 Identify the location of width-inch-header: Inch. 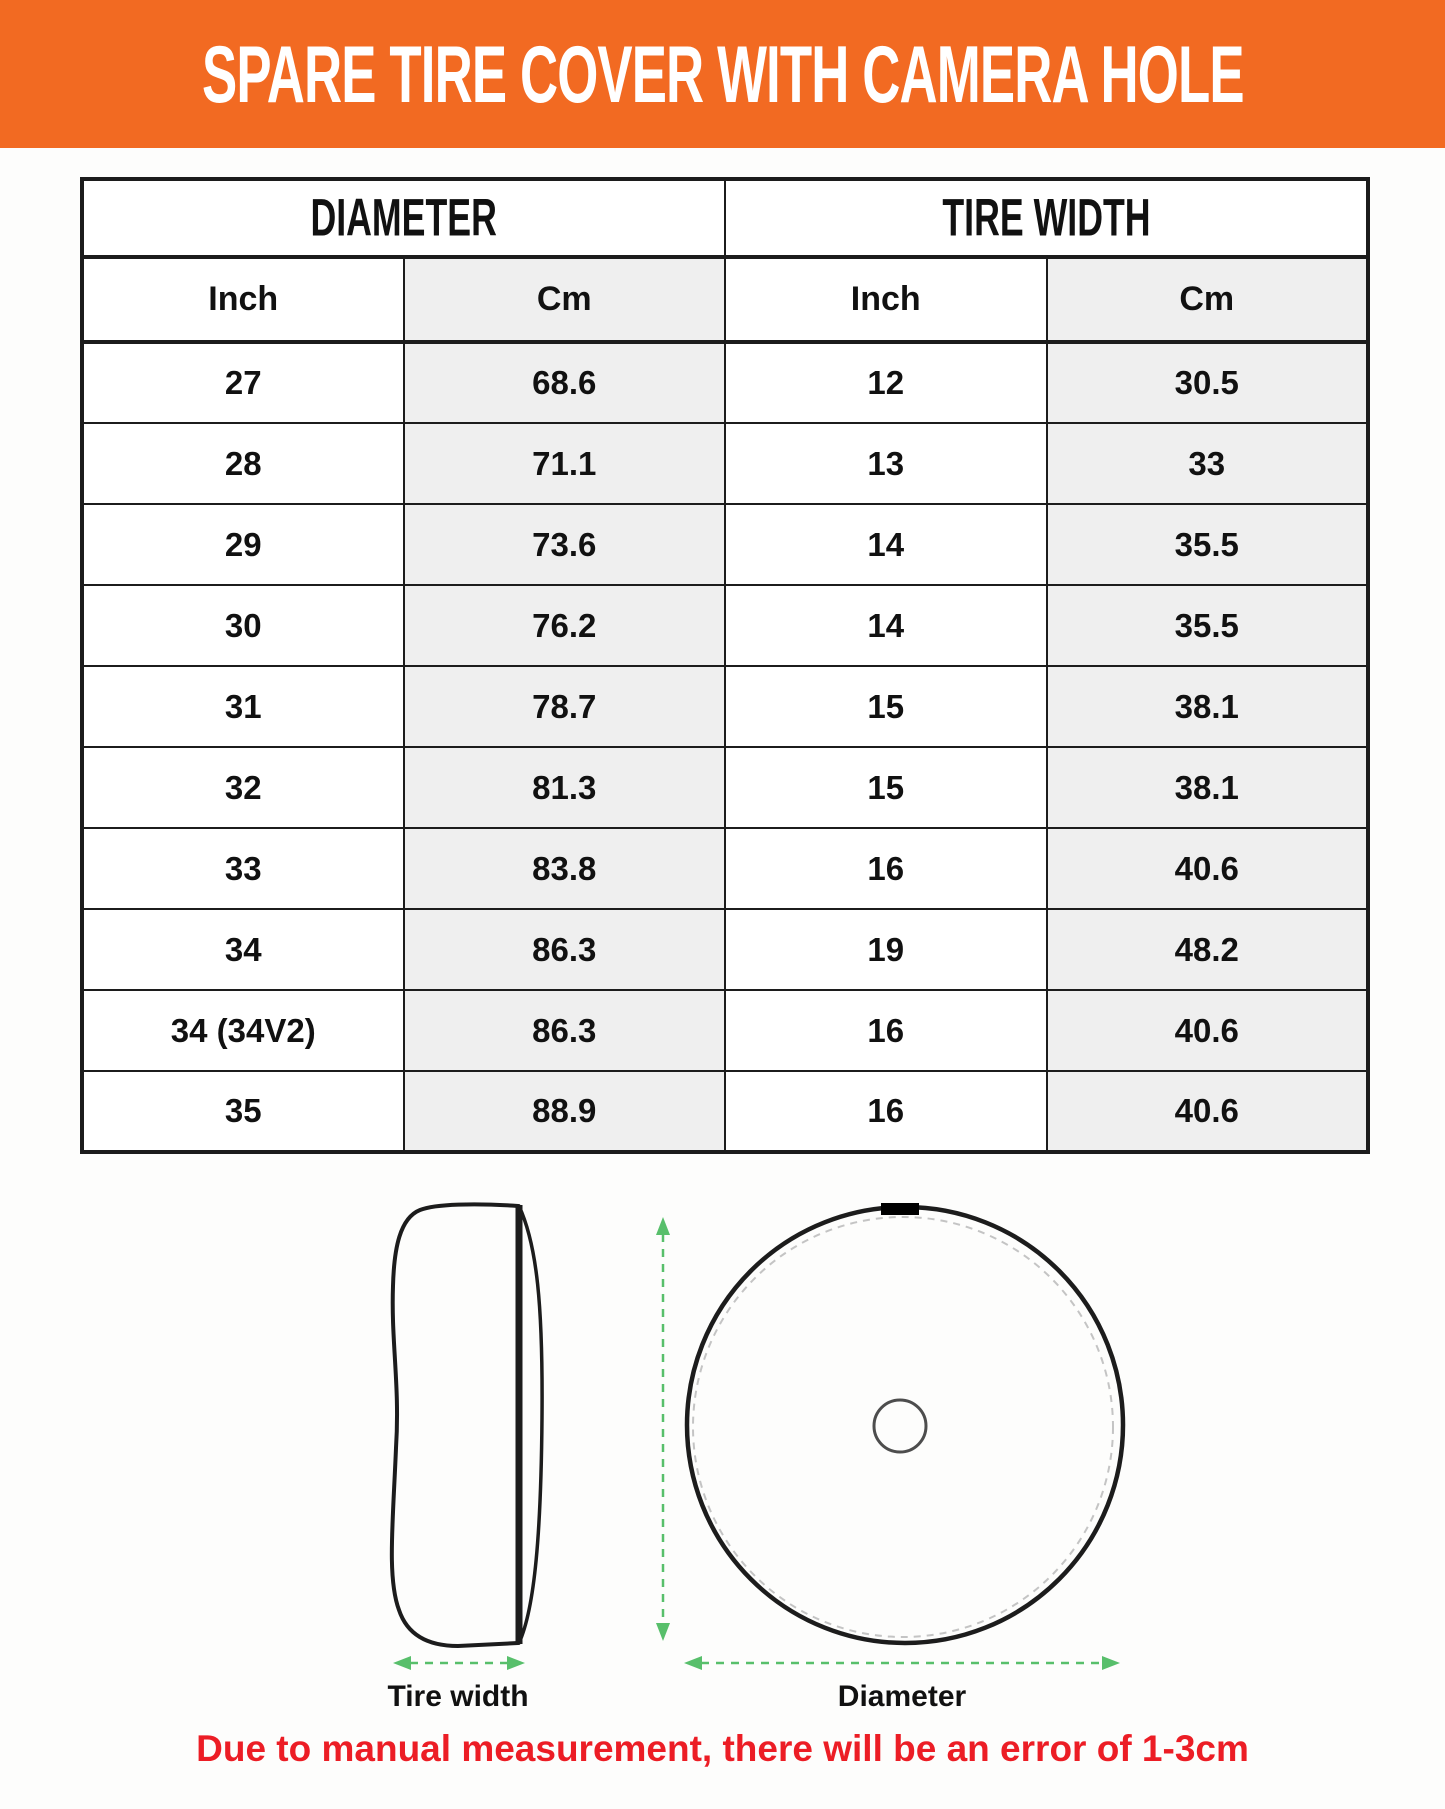
(886, 300).